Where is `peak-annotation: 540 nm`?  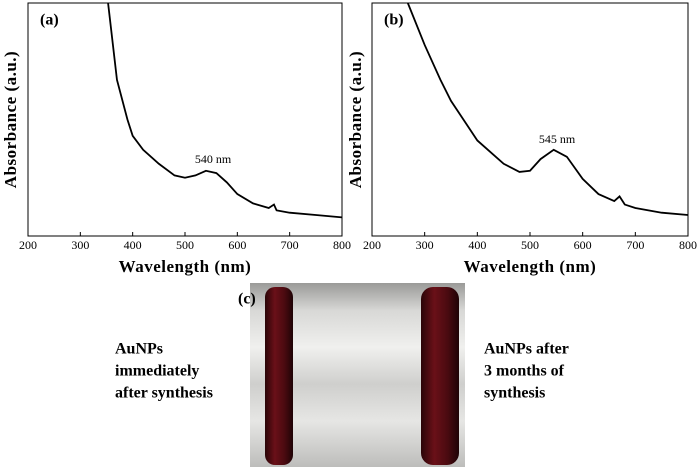 peak-annotation: 540 nm is located at coordinates (213, 159).